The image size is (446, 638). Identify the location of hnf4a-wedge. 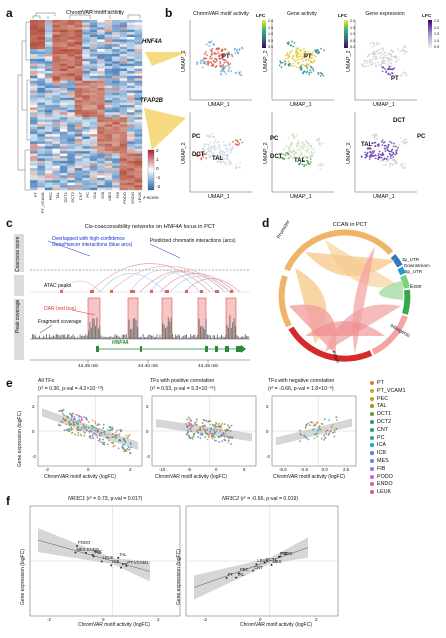
(166, 59).